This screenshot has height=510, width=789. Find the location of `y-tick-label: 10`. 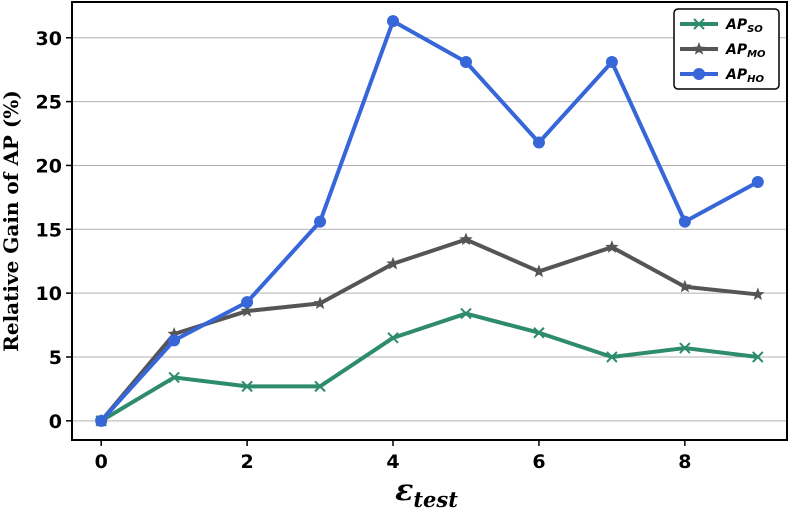

y-tick-label: 10 is located at coordinates (49, 294).